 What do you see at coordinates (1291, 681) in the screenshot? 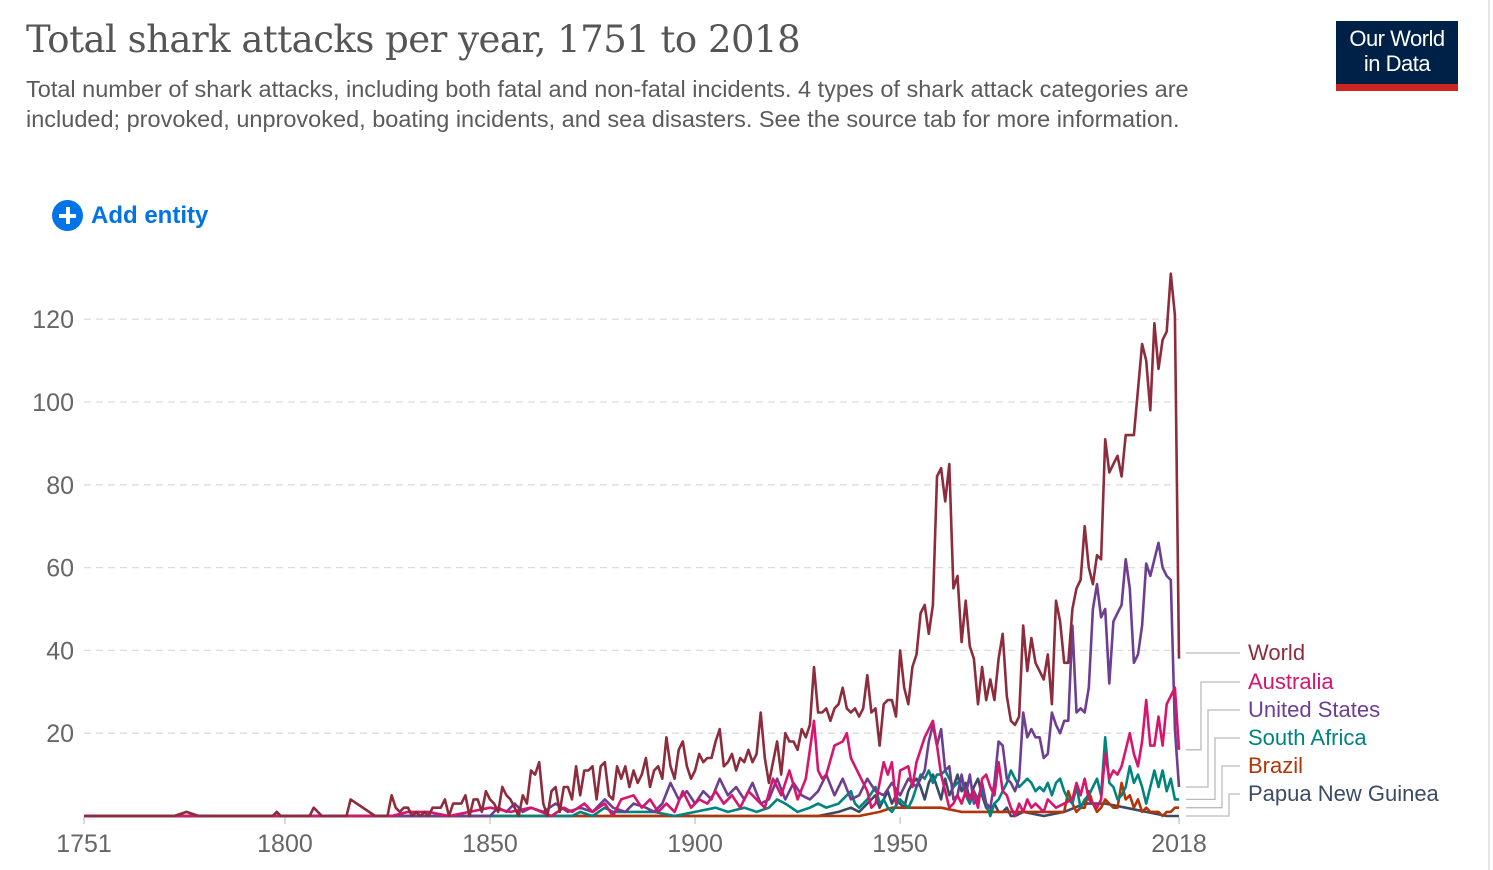
I see `legend-label-australia: Australia` at bounding box center [1291, 681].